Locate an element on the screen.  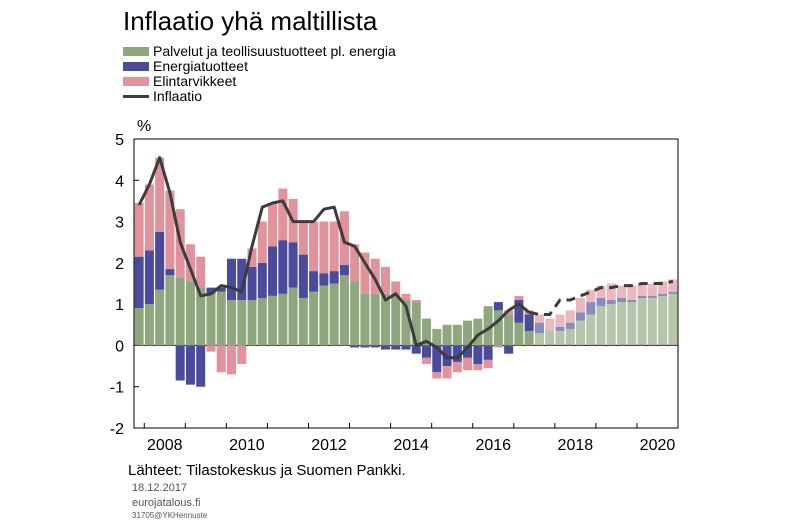
y-tick-label: 3 is located at coordinates (119, 223).